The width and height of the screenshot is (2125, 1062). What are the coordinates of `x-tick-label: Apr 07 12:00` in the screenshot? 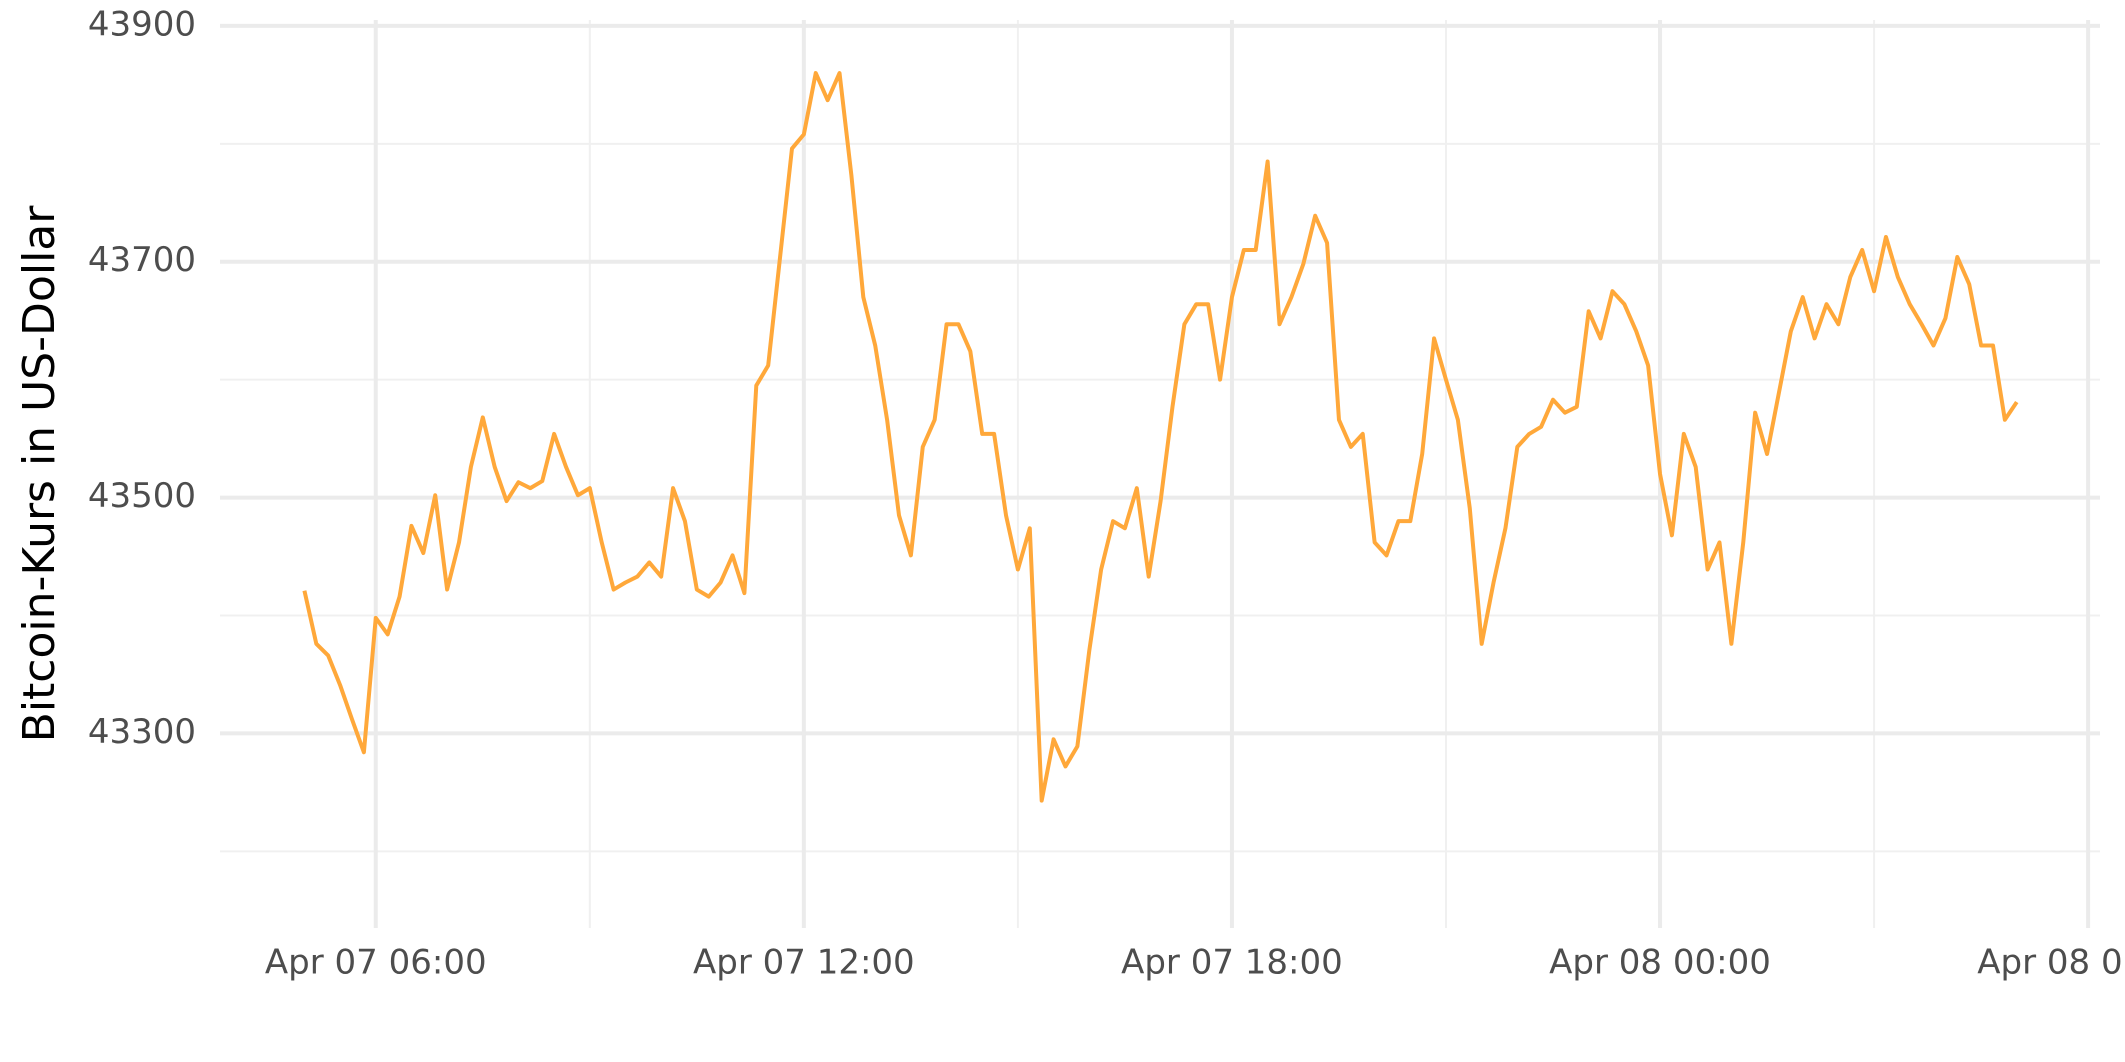 It's located at (804, 963).